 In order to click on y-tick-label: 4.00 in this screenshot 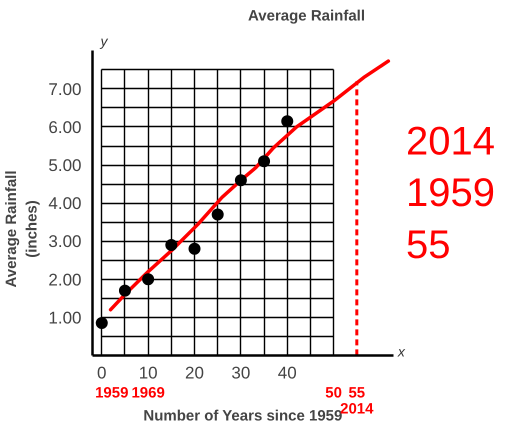, I will do `click(65, 204)`.